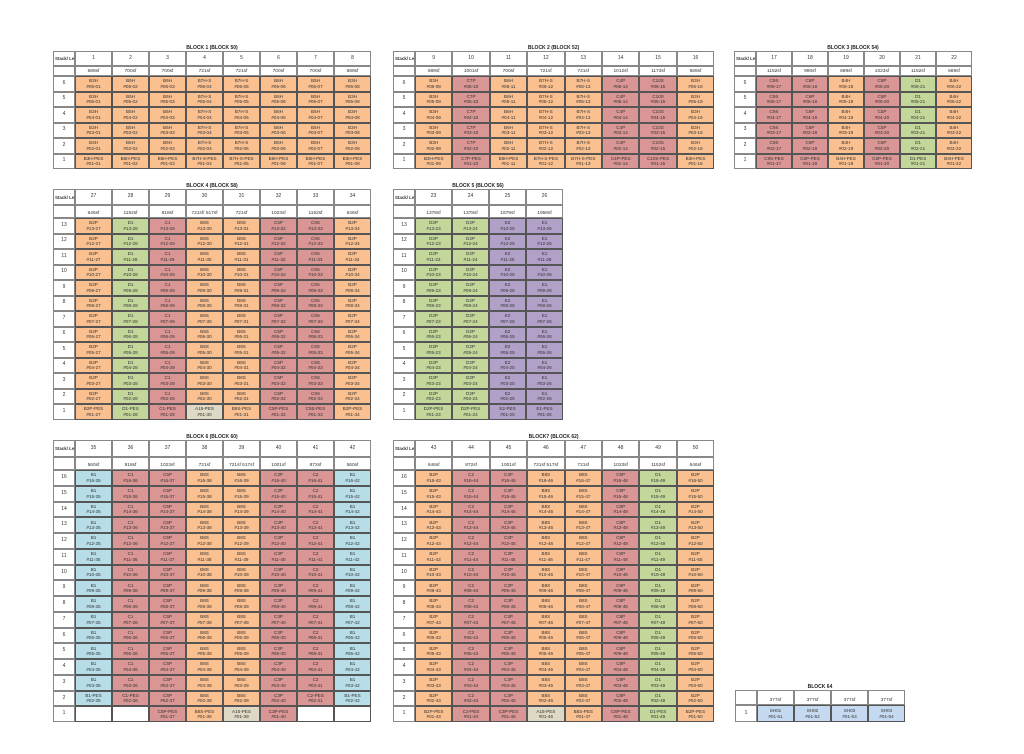  What do you see at coordinates (507, 396) in the screenshot?
I see `unit-cell: E2 #02-25` at bounding box center [507, 396].